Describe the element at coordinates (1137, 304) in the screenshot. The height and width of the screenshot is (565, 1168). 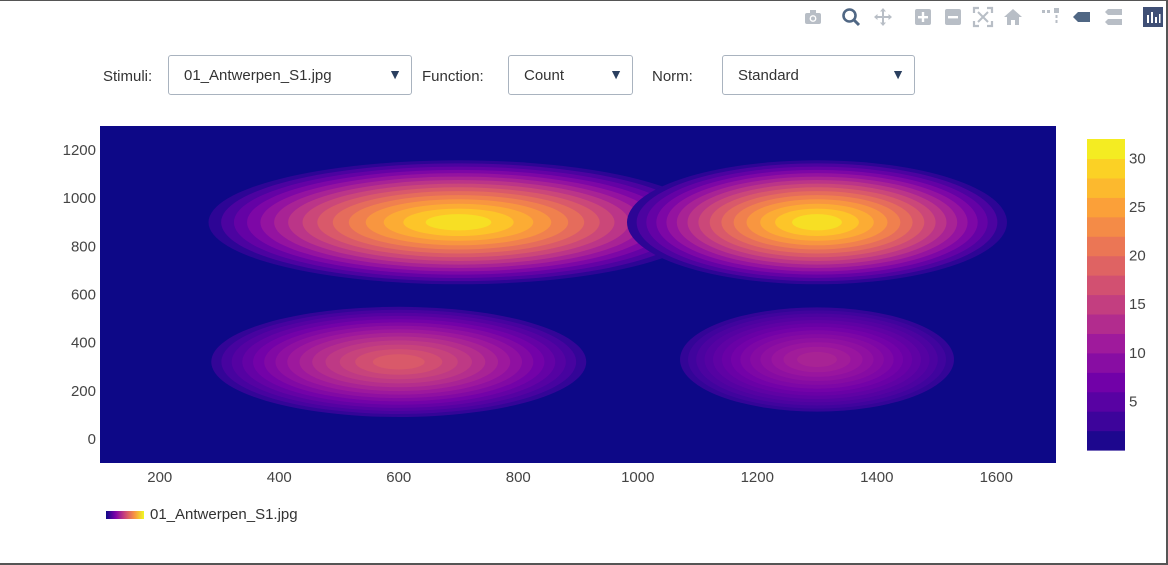
I see `colorbar-tick-label: 15` at that location.